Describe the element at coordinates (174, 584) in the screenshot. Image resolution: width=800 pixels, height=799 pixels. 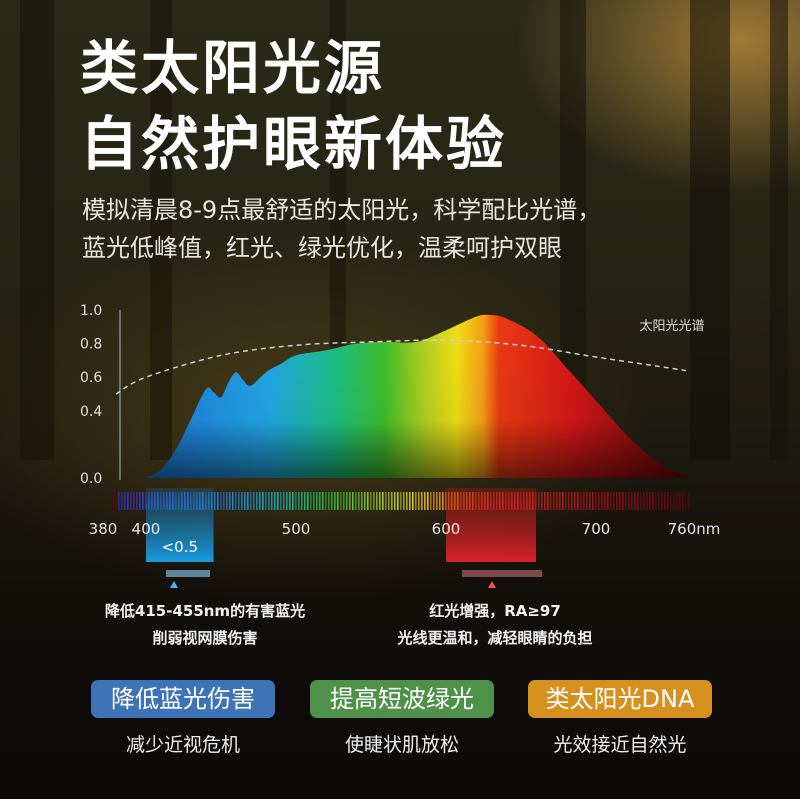
I see `blue-pin-icon` at that location.